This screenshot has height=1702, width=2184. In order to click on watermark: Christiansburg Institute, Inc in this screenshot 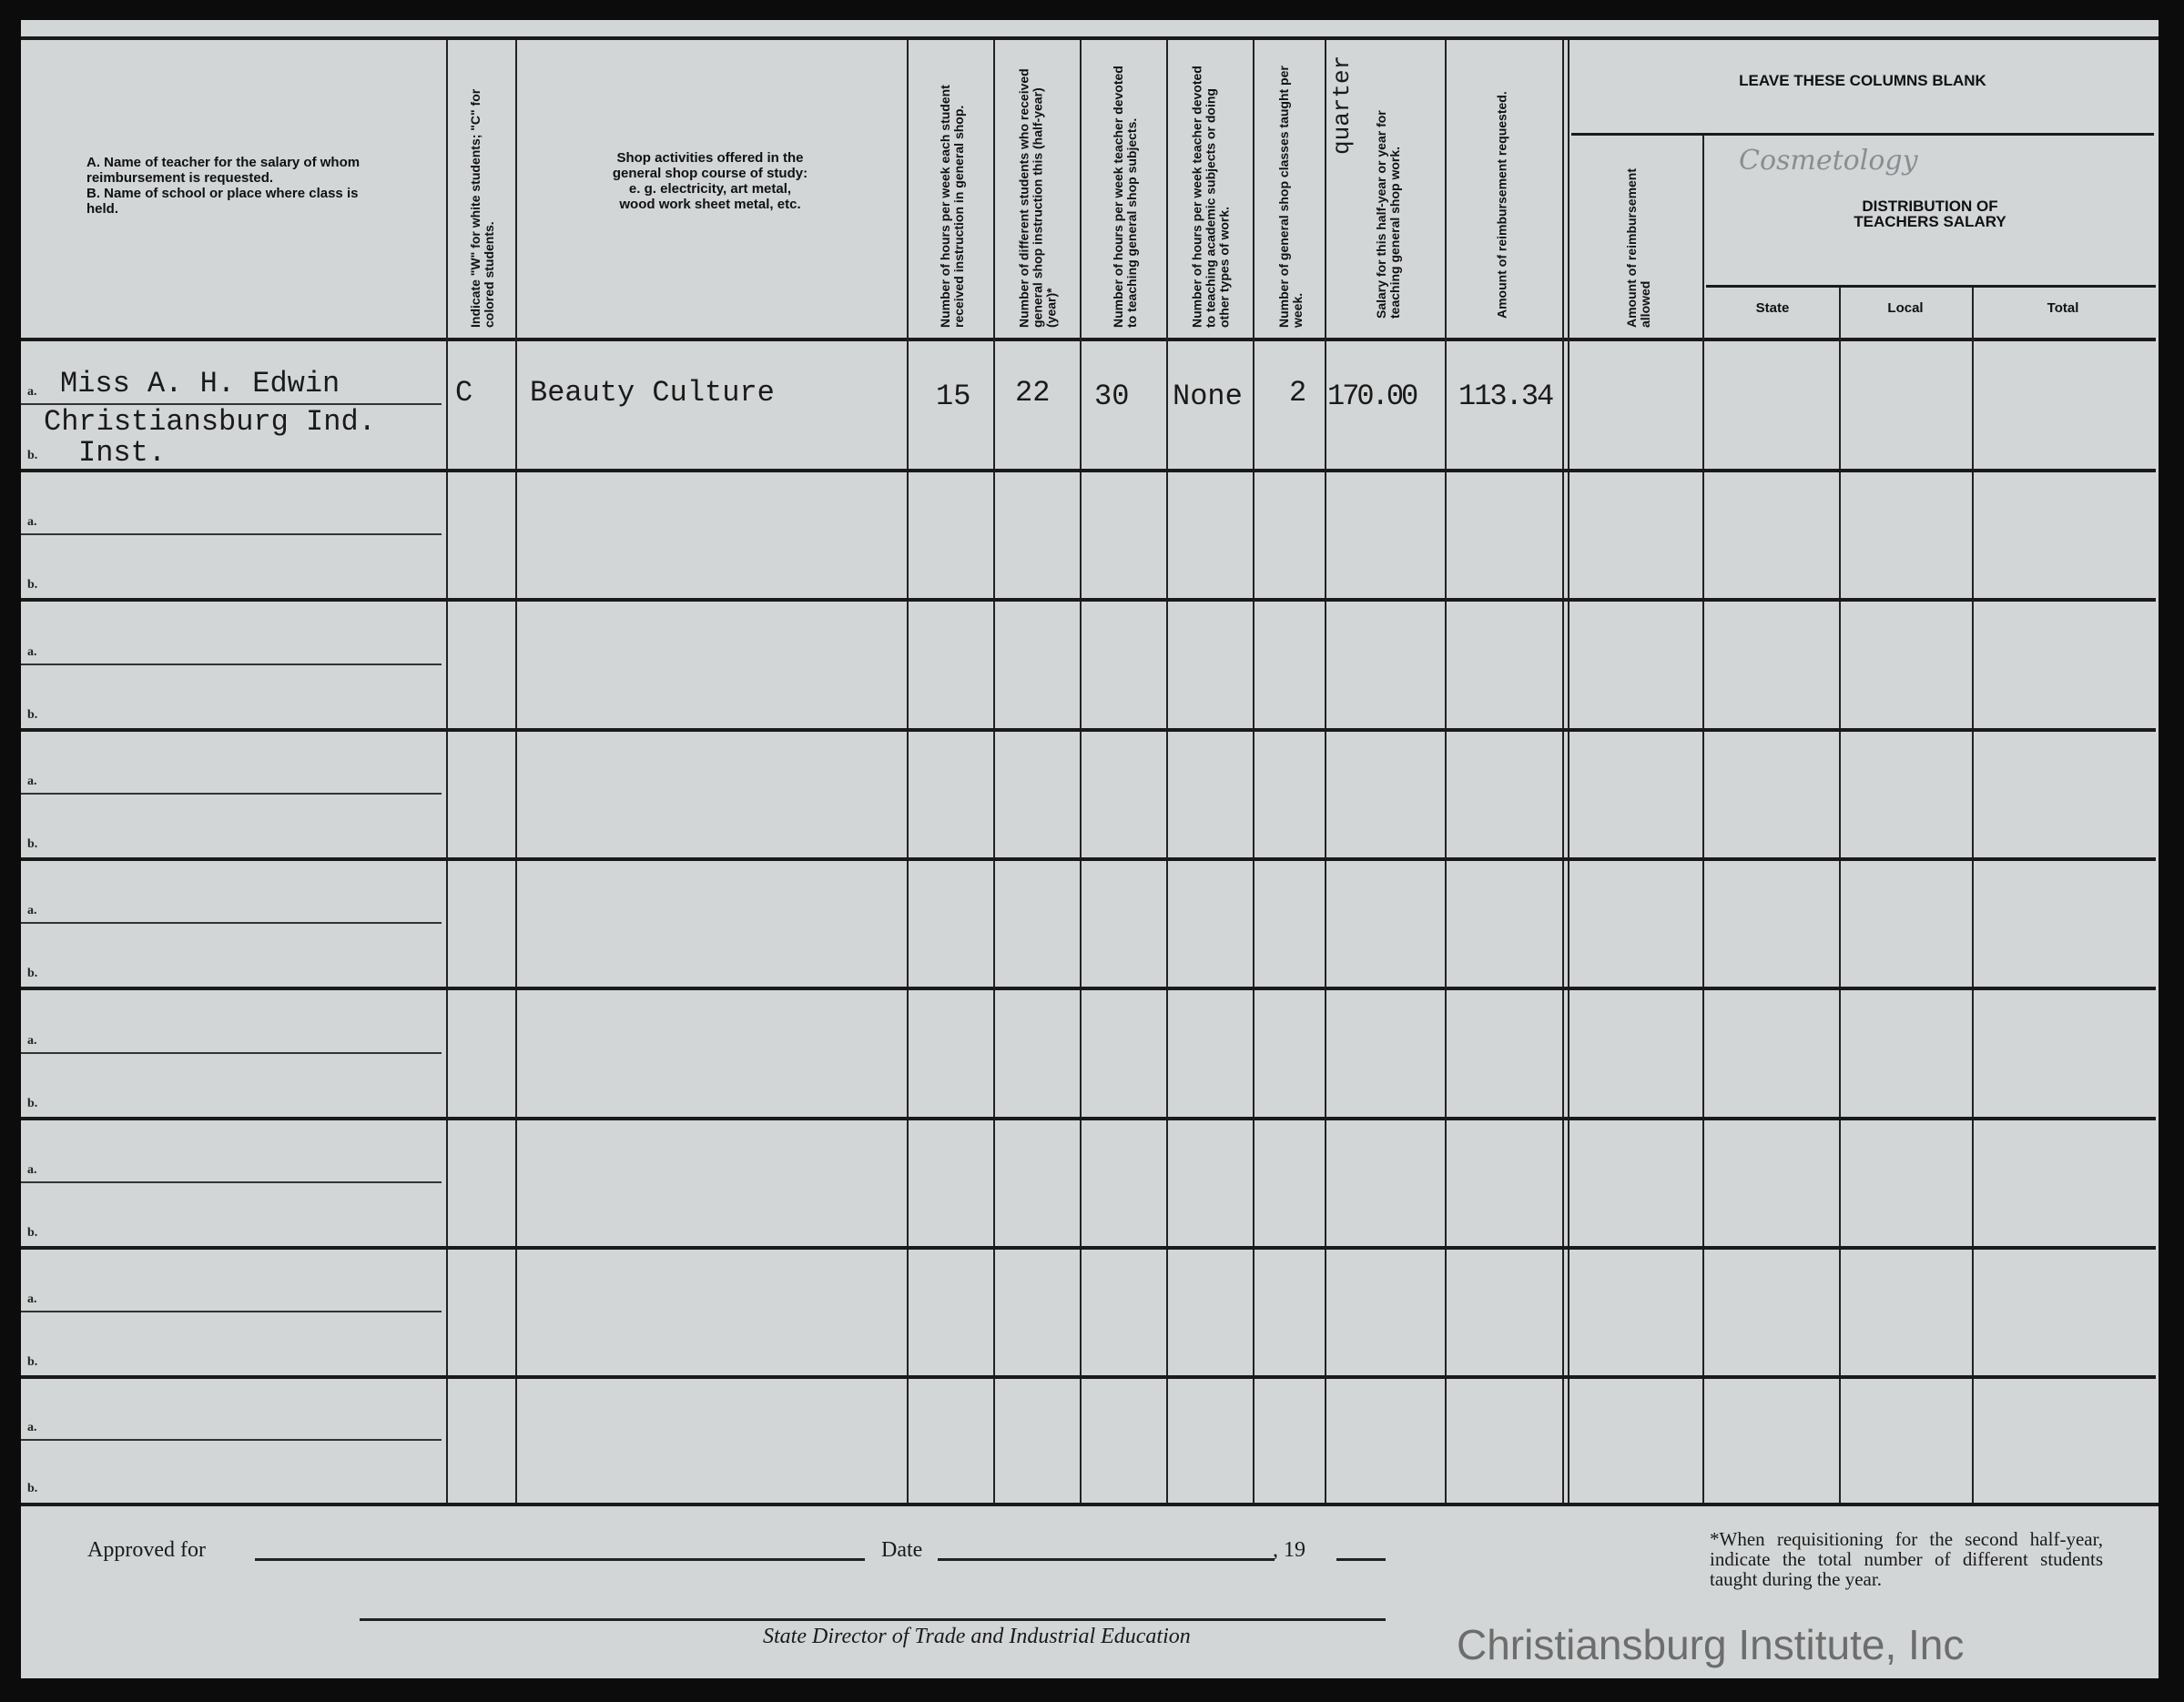, I will do `click(1711, 1644)`.